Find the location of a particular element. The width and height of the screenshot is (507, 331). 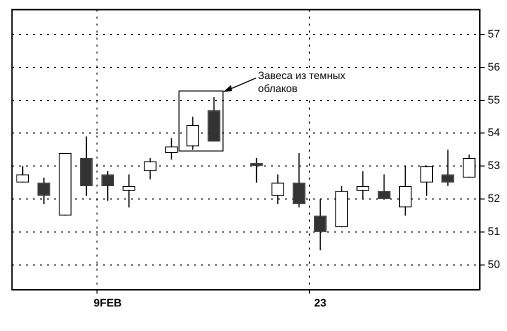

y-tick-label: 51 is located at coordinates (494, 232).